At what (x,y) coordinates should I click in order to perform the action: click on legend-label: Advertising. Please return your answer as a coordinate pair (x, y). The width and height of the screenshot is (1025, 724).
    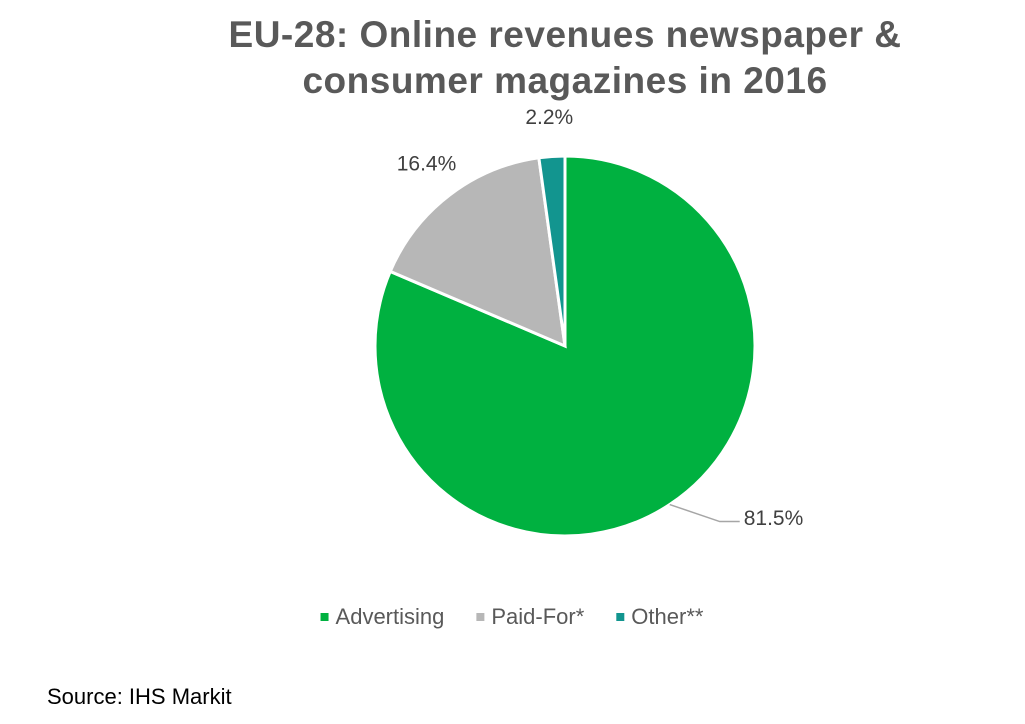
    Looking at the image, I should click on (390, 616).